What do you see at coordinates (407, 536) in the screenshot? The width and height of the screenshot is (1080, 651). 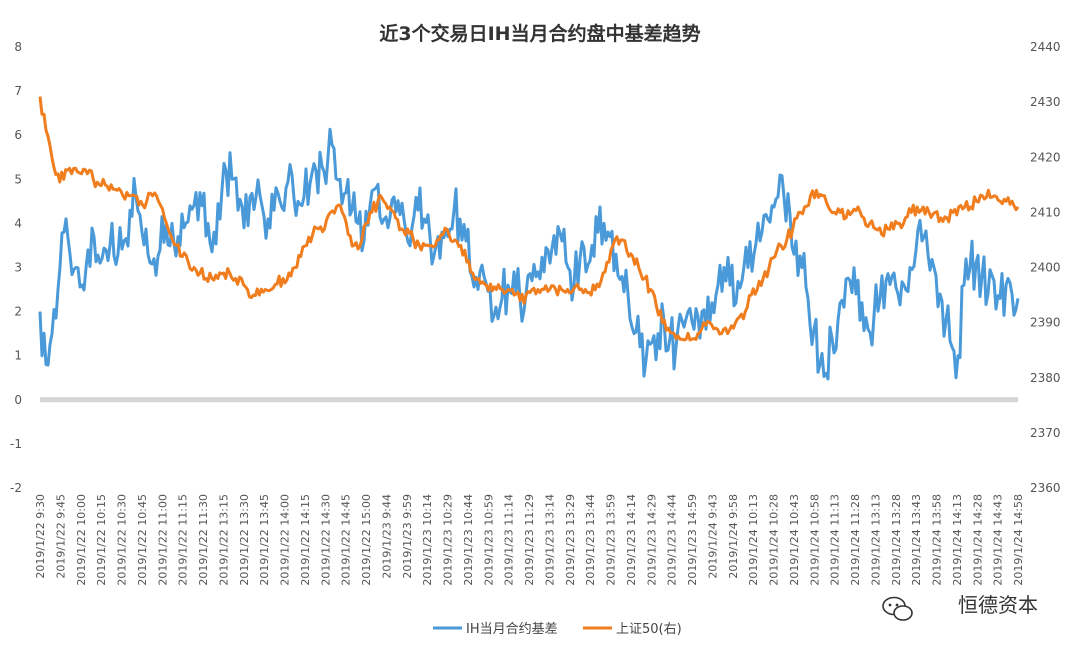 I see `x-tick-label: 2019/1/23 9:59` at bounding box center [407, 536].